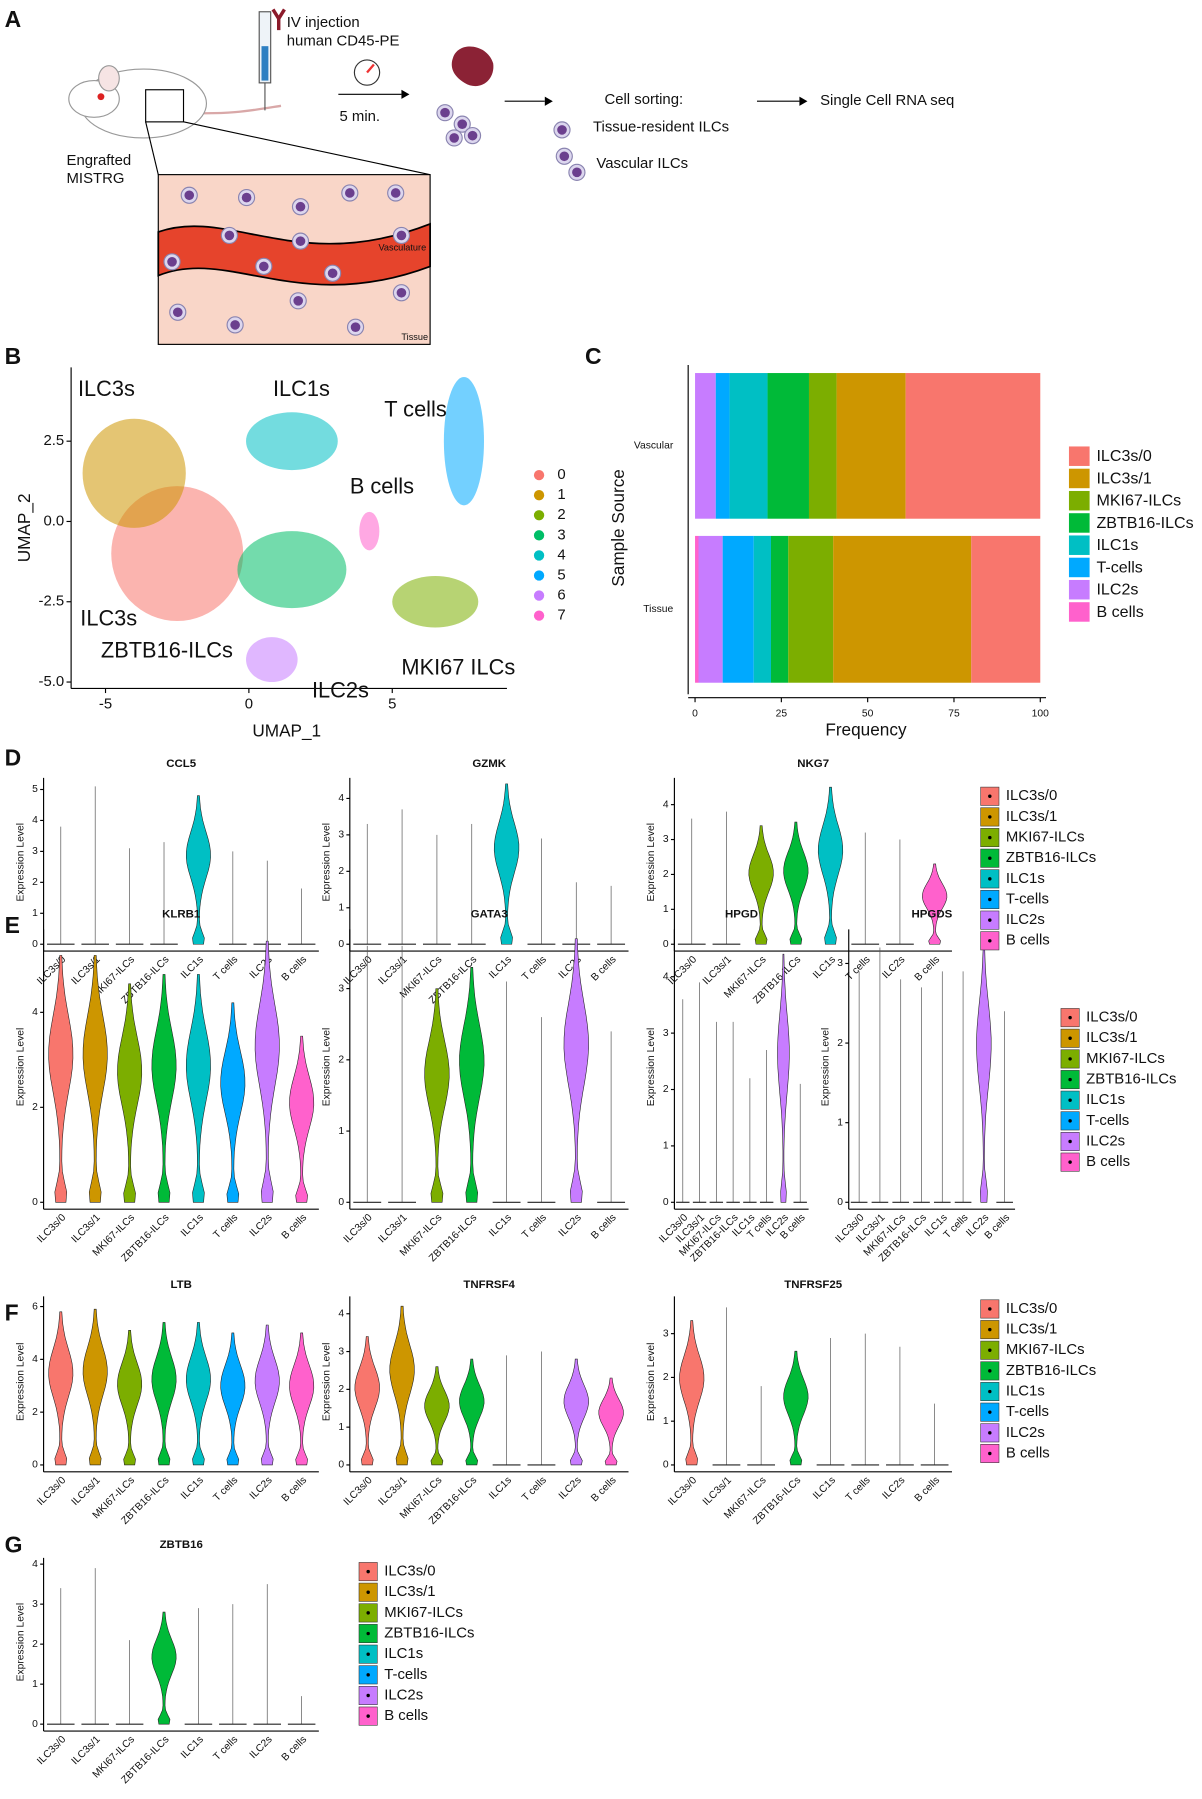  What do you see at coordinates (181, 1545) in the screenshot?
I see `plot-title: ZBTB16` at bounding box center [181, 1545].